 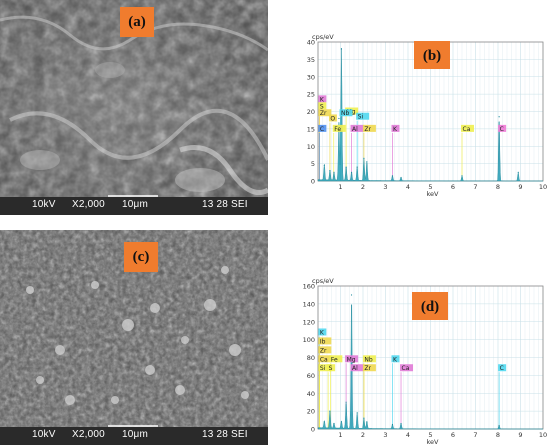 What do you see at coordinates (44, 204) in the screenshot?
I see `sem-kv-a: 10kV` at bounding box center [44, 204].